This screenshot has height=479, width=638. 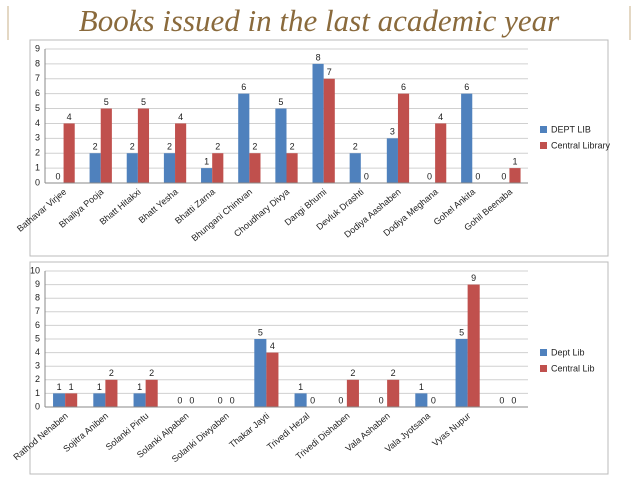 What do you see at coordinates (37, 393) in the screenshot?
I see `y-tick-label: 1` at bounding box center [37, 393].